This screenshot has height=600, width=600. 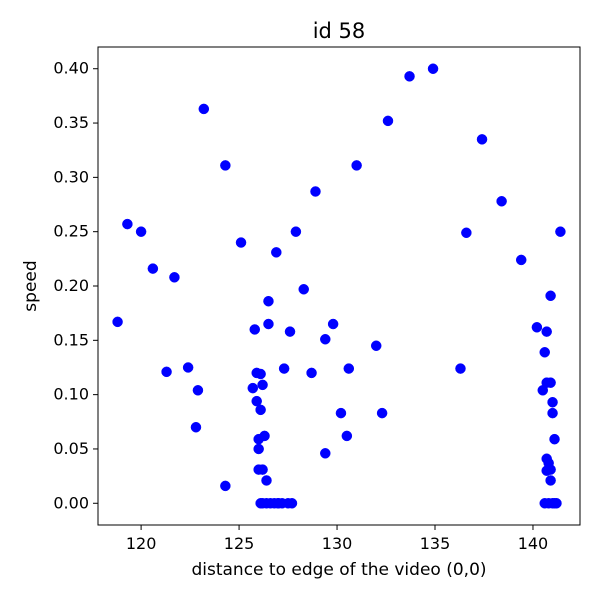 What do you see at coordinates (71, 68) in the screenshot?
I see `y-tick-label: 0.40` at bounding box center [71, 68].